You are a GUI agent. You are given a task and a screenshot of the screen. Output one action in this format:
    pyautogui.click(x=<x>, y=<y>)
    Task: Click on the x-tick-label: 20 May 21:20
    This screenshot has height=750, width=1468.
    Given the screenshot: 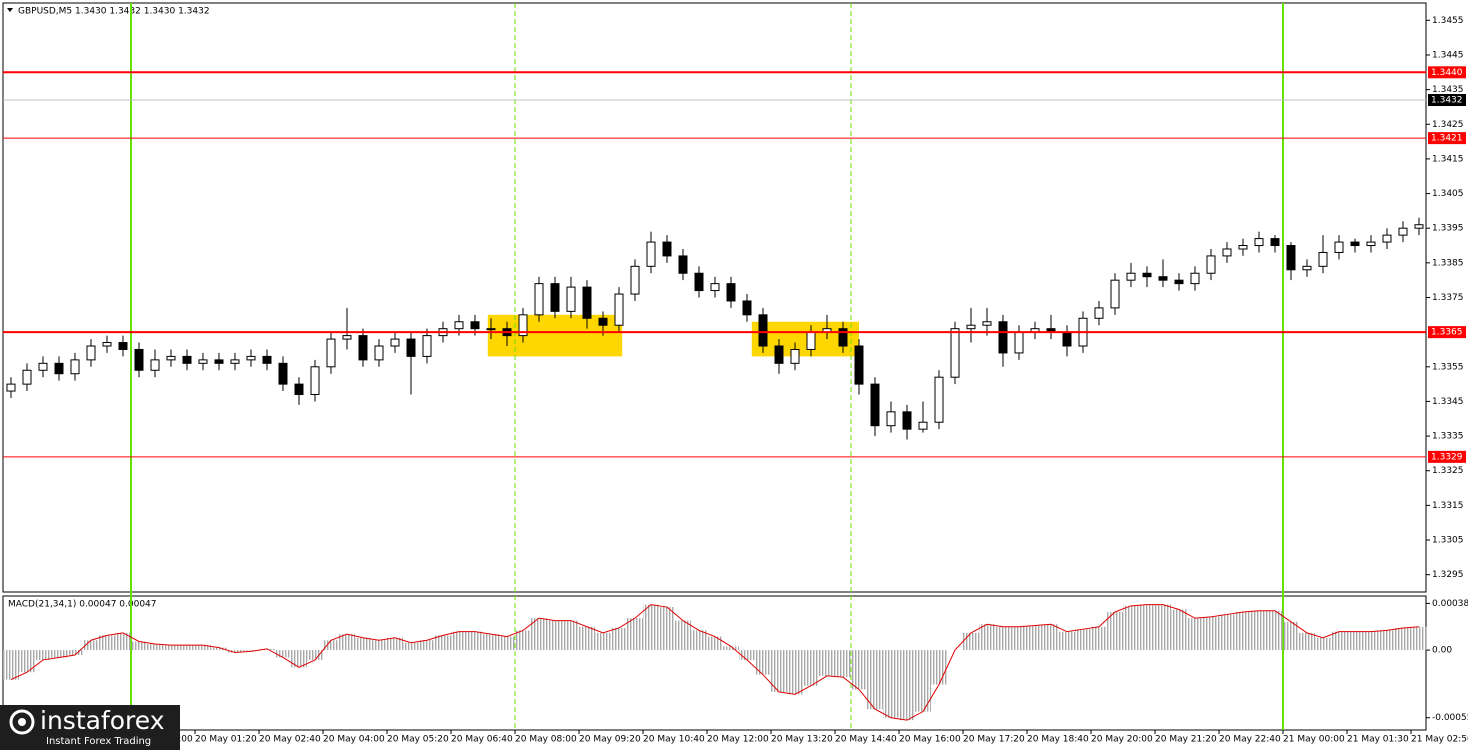 What is the action you would take?
    pyautogui.click(x=1186, y=740)
    